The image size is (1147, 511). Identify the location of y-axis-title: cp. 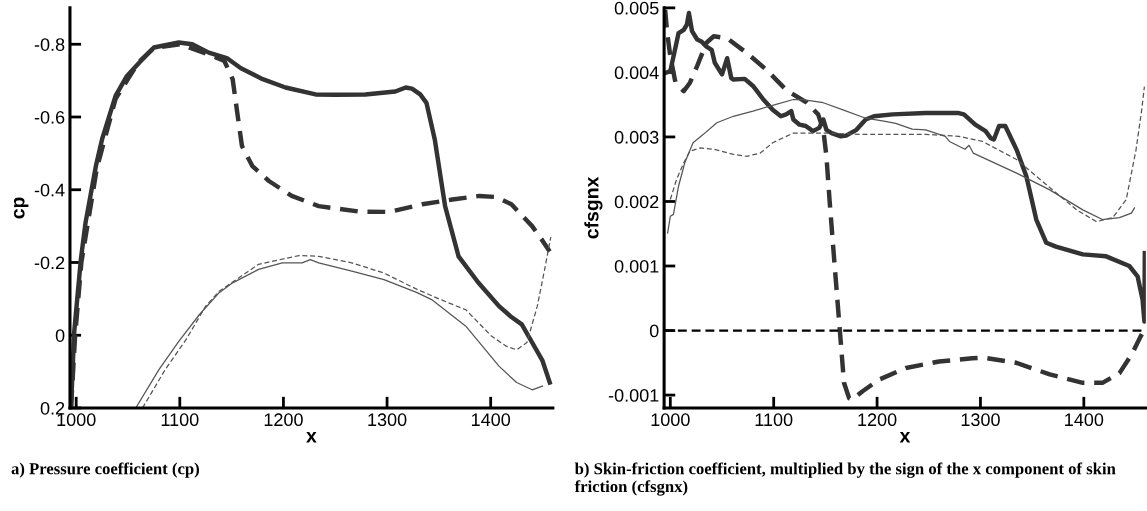
(21, 208).